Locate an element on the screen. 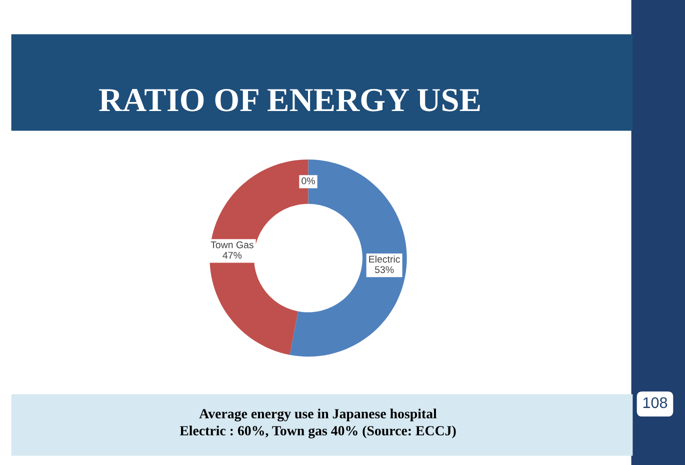 The image size is (685, 465). data-label: 53% is located at coordinates (384, 270).